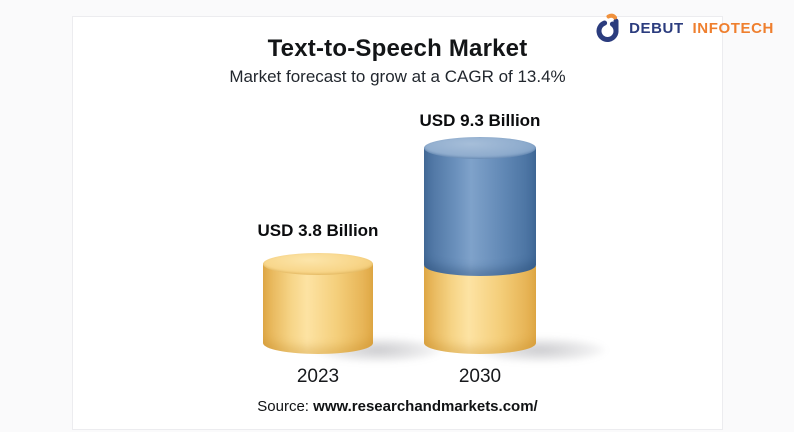 The height and width of the screenshot is (432, 794). I want to click on logo-wordmark: DEBUT INFOTECH, so click(701, 28).